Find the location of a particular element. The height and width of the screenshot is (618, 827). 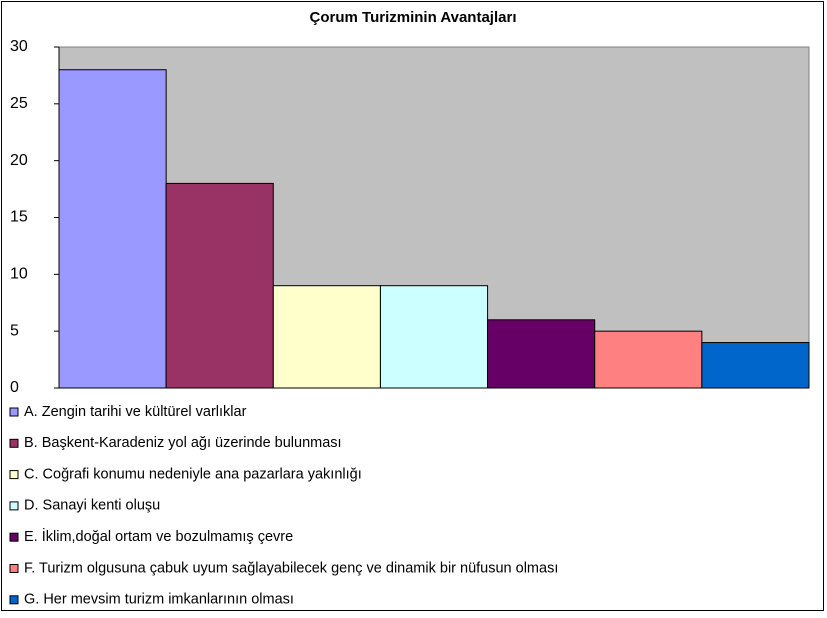

y-tick-label: 10 is located at coordinates (19, 274).